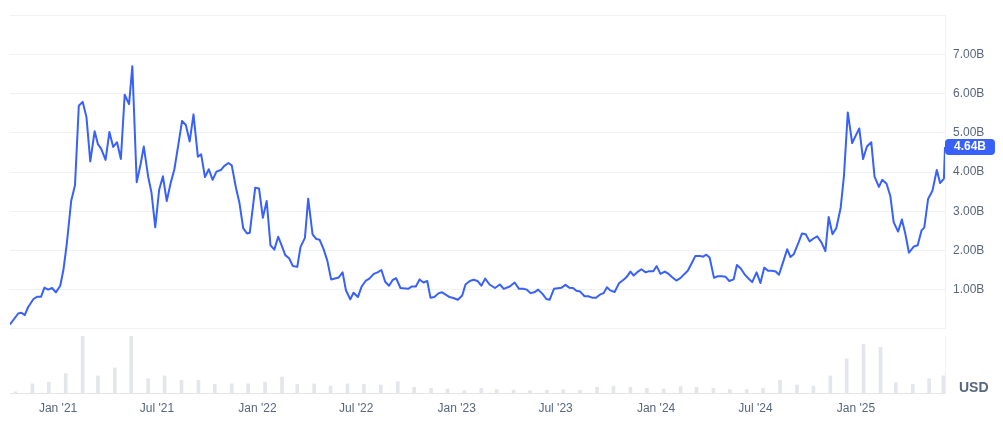 The height and width of the screenshot is (427, 1003). Describe the element at coordinates (856, 407) in the screenshot. I see `x-tick-label: Jan '25` at that location.